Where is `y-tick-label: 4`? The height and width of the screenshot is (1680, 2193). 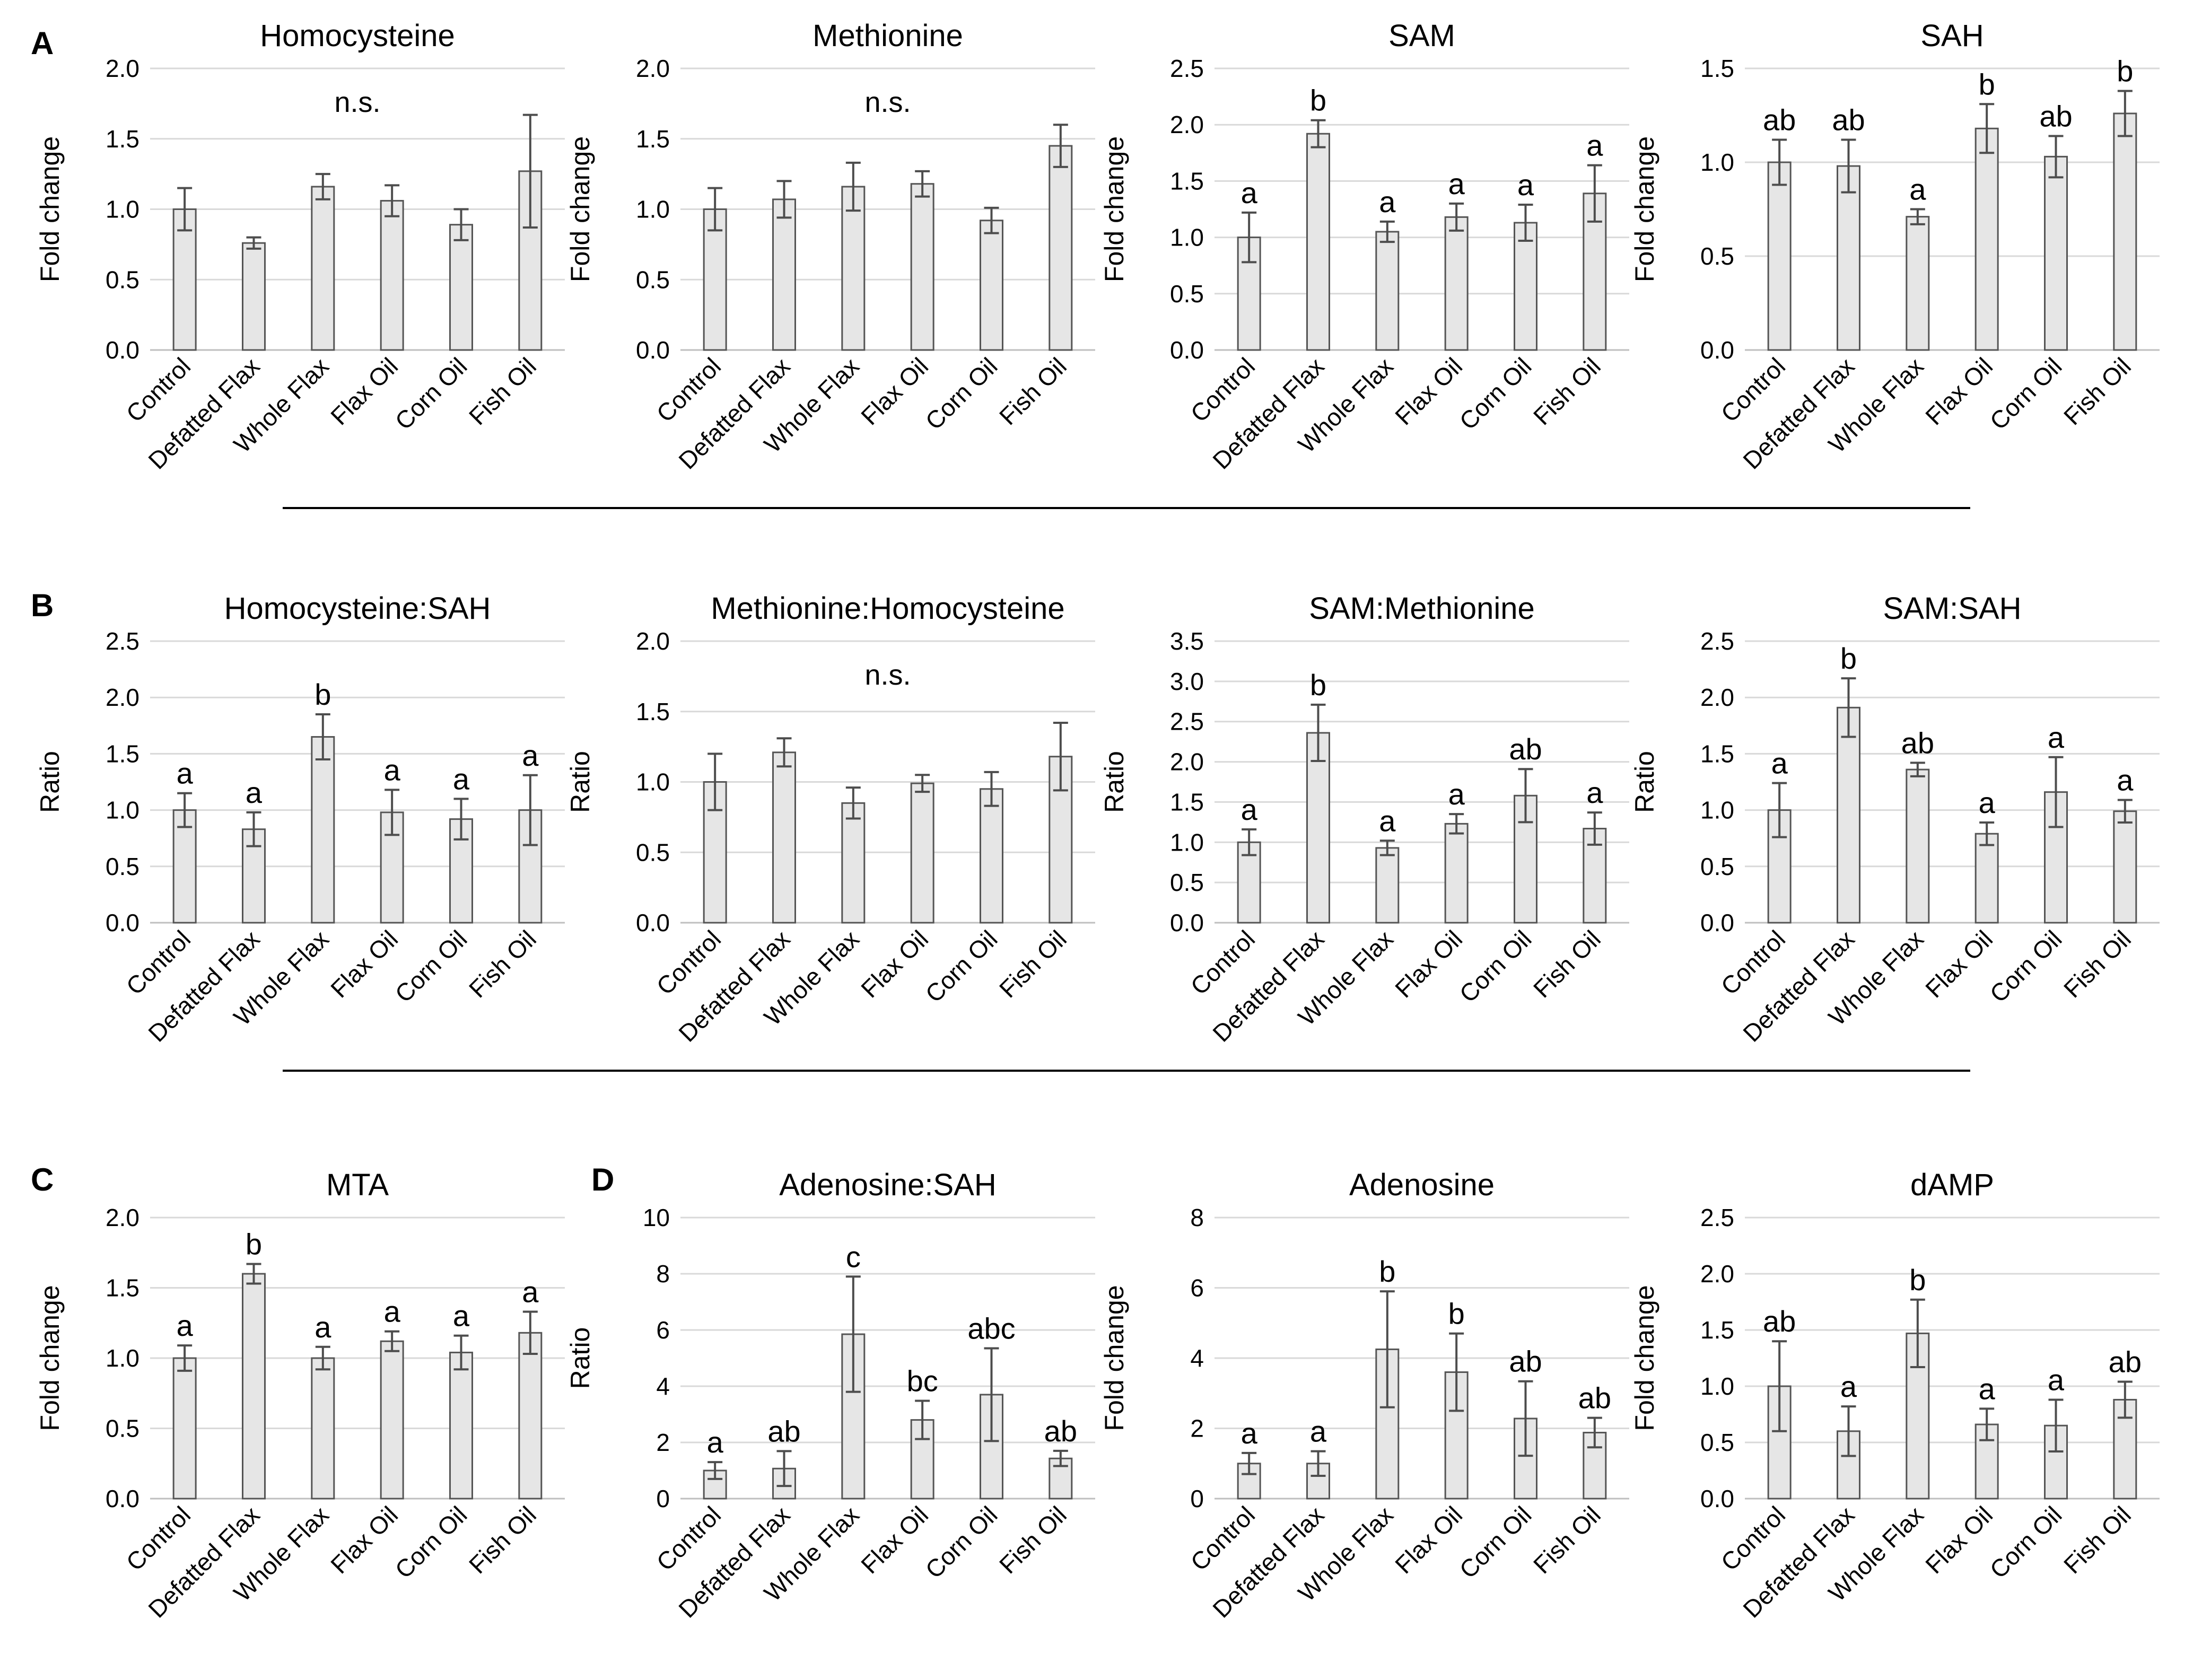
y-tick-label: 4 is located at coordinates (663, 1386).